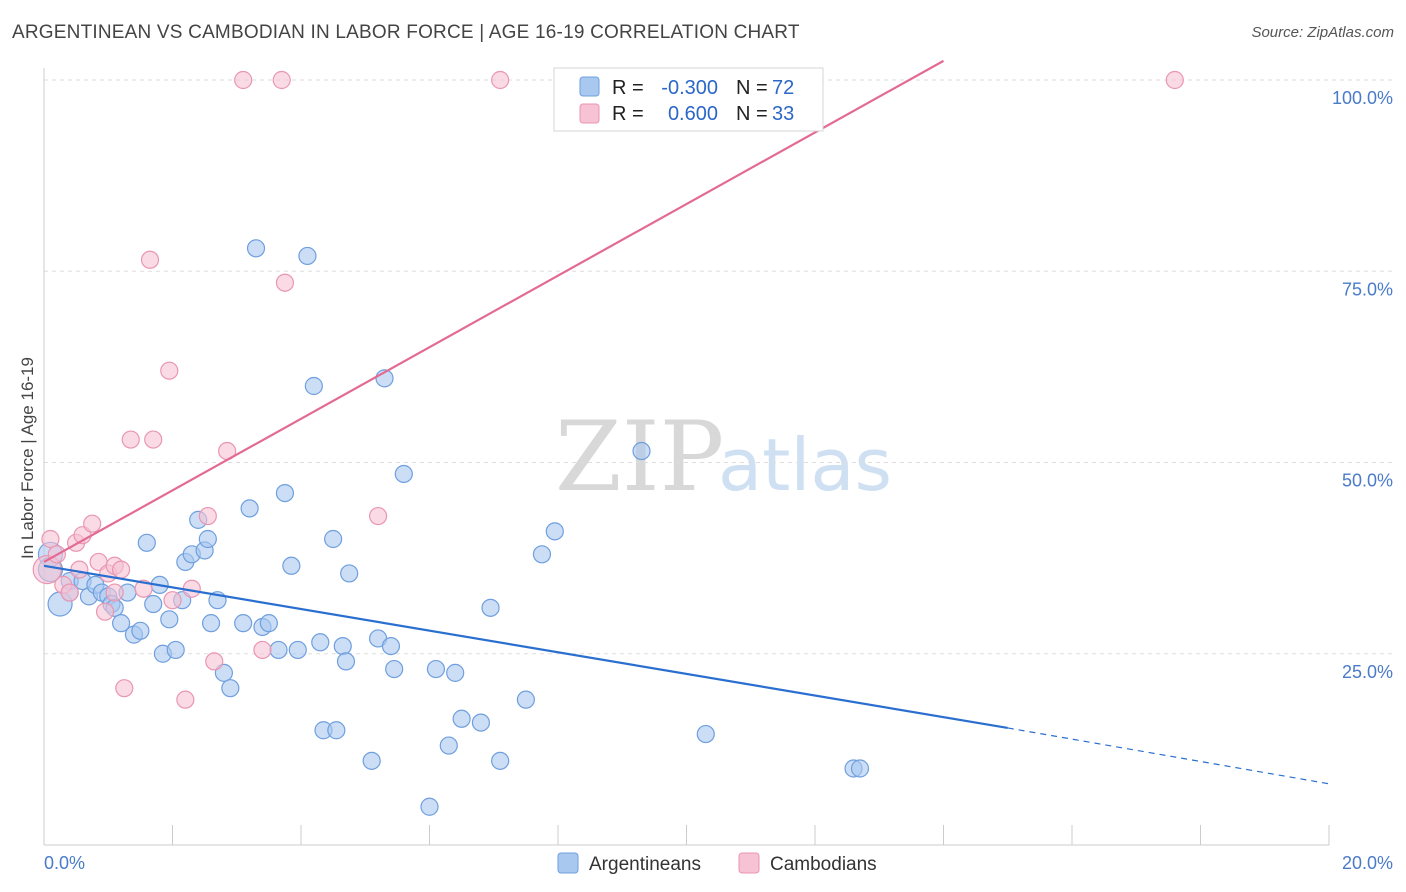 Image resolution: width=1406 pixels, height=892 pixels. I want to click on correlation-legend: R = -0.300 N = 72 R = 0.600 N = 33, so click(688, 99).